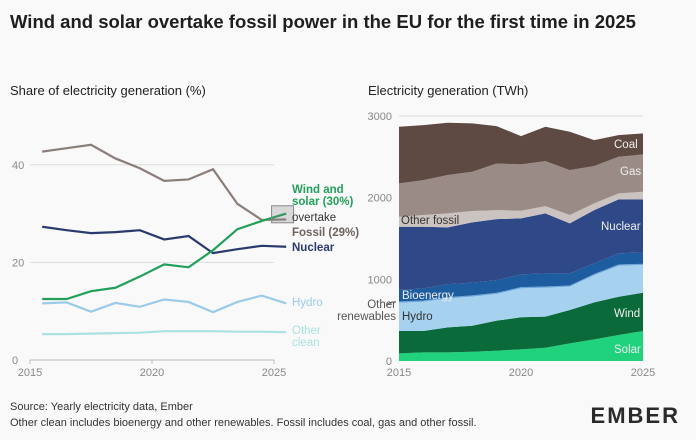  I want to click on label-fossil: Fossil (29%), so click(326, 233).